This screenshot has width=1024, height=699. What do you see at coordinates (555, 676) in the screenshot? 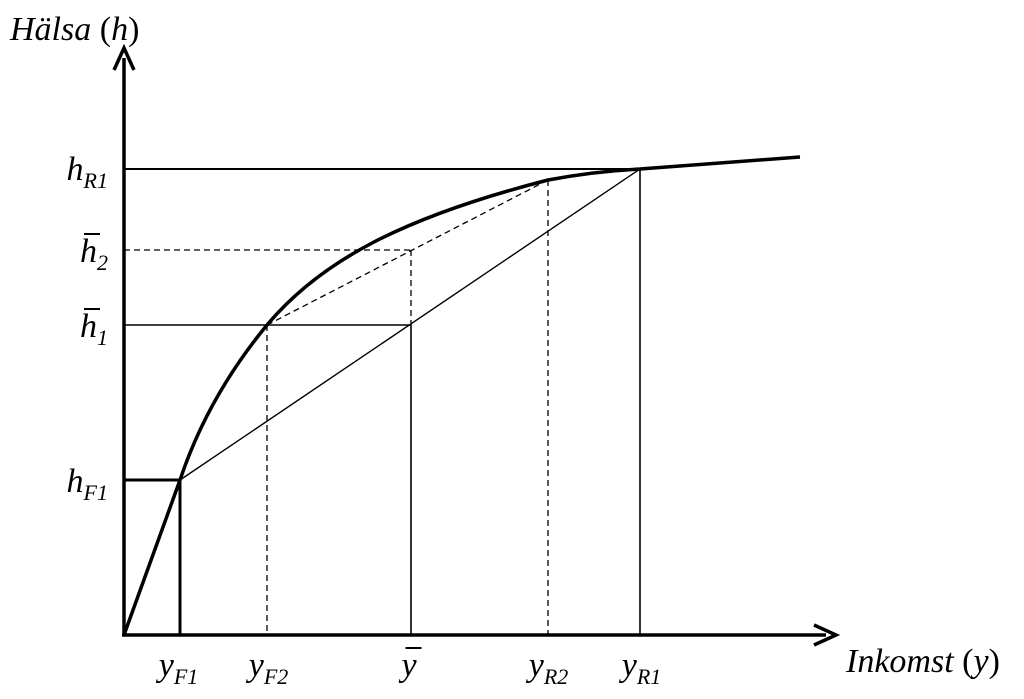
I see `label-sub: R2` at bounding box center [555, 676].